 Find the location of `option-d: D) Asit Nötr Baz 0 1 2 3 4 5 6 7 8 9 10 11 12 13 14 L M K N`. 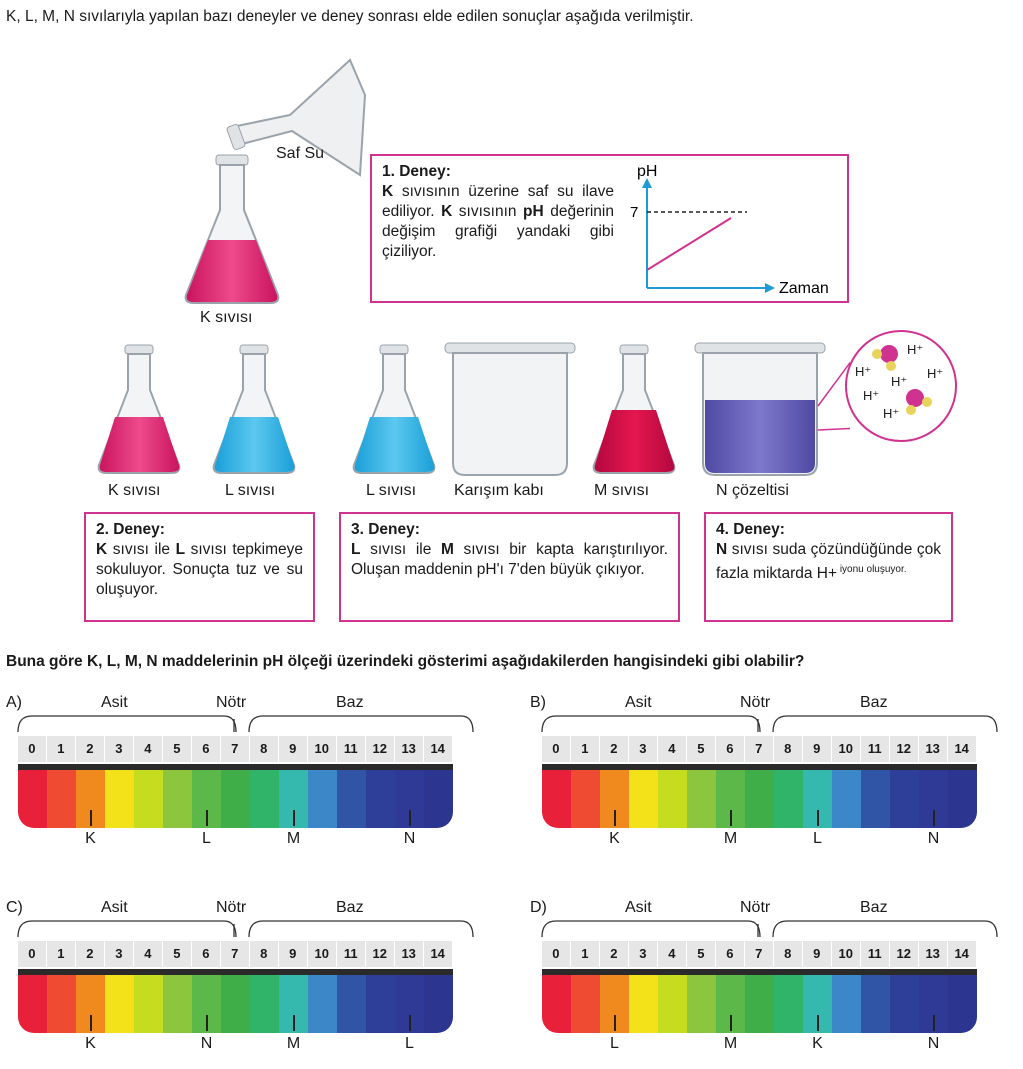

option-d: D) Asit Nötr Baz 0 1 2 3 4 5 6 7 8 9 10 11 12 13 14 L M K N is located at coordinates (765, 980).